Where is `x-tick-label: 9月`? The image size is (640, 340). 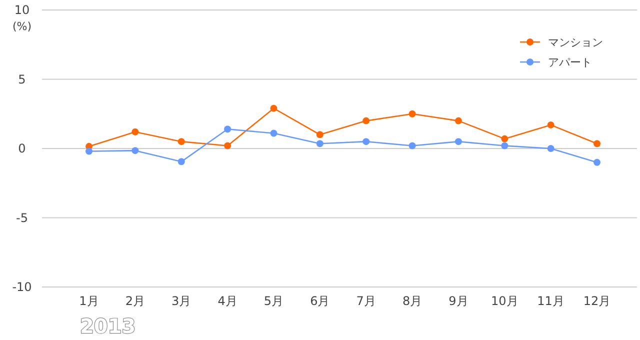
x-tick-label: 9月 is located at coordinates (458, 301).